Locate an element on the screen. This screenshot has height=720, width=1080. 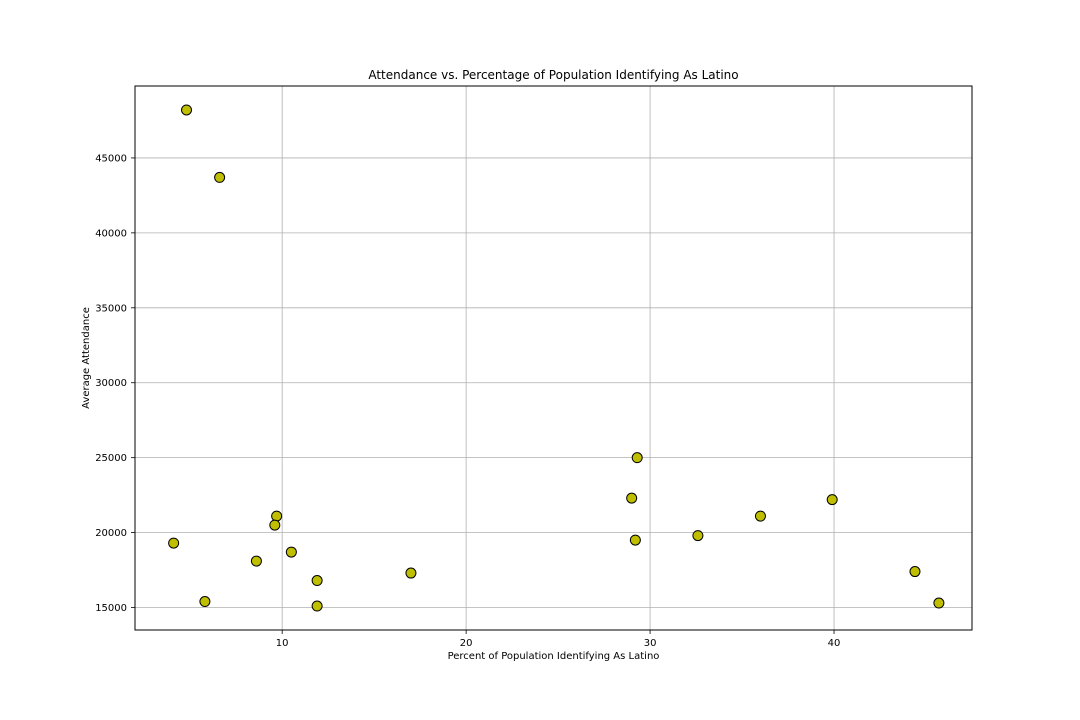
x-axis-ticks: 10 20 30 40 is located at coordinates (558, 639).